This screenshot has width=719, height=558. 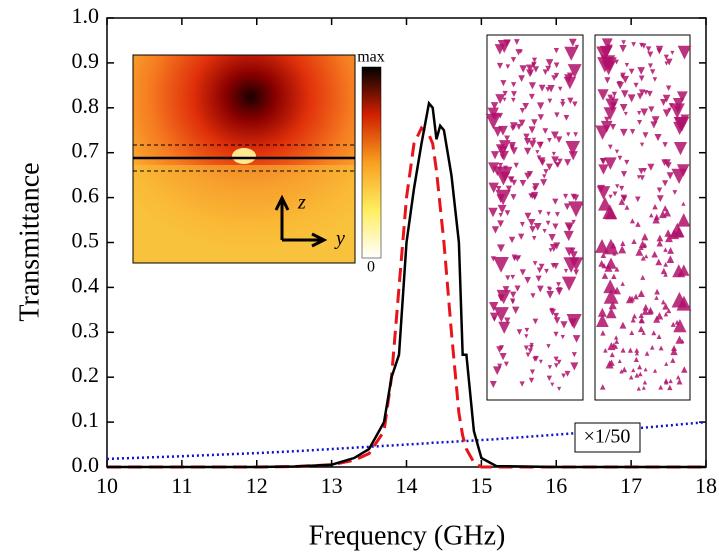 What do you see at coordinates (86, 15) in the screenshot?
I see `y-tick-label: 1.0` at bounding box center [86, 15].